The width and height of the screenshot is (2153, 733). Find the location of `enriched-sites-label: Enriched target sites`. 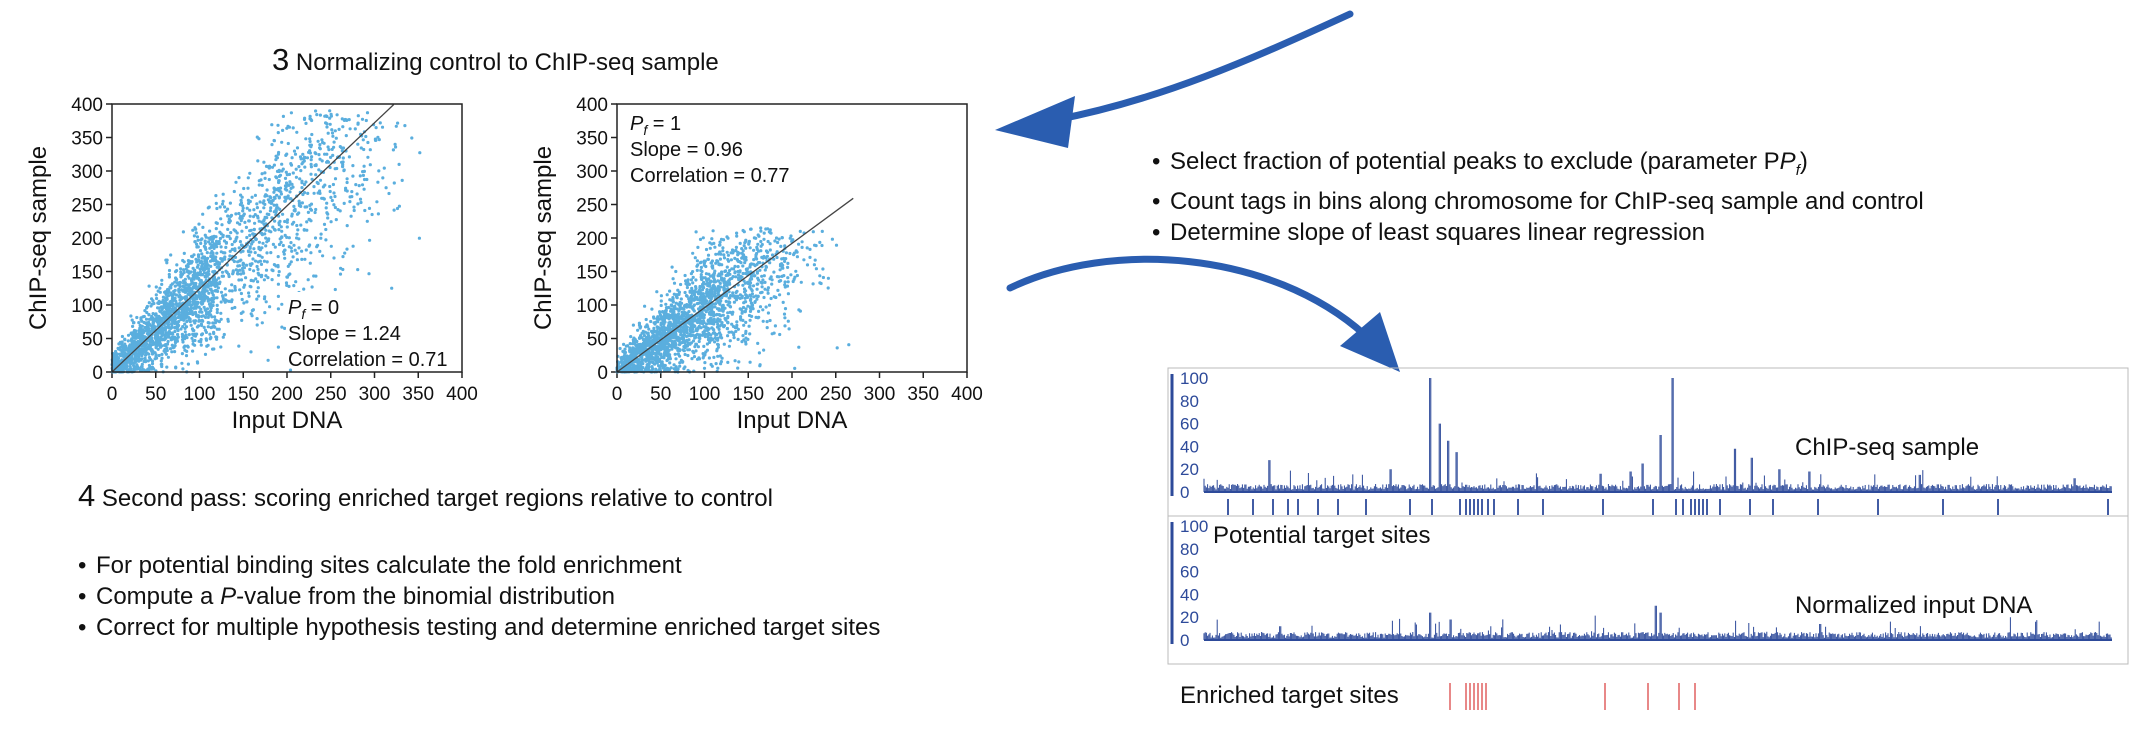

enriched-sites-label: Enriched target sites is located at coordinates (1289, 695).